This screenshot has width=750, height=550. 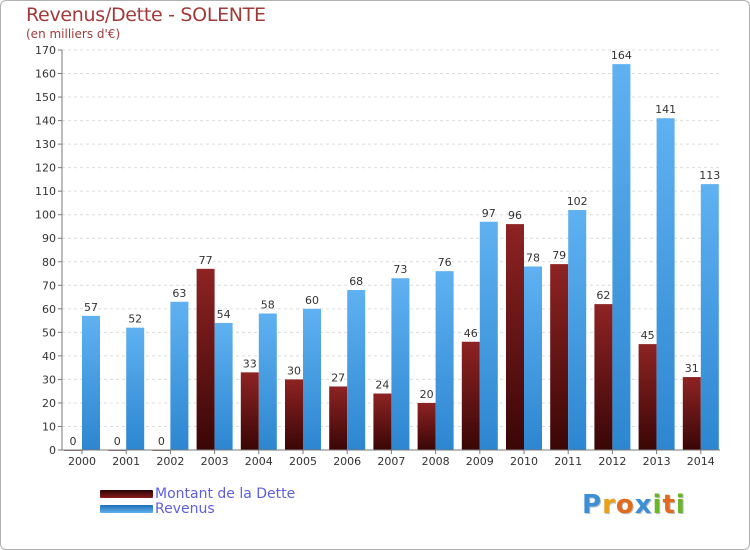 What do you see at coordinates (603, 377) in the screenshot?
I see `bar-dette-2012` at bounding box center [603, 377].